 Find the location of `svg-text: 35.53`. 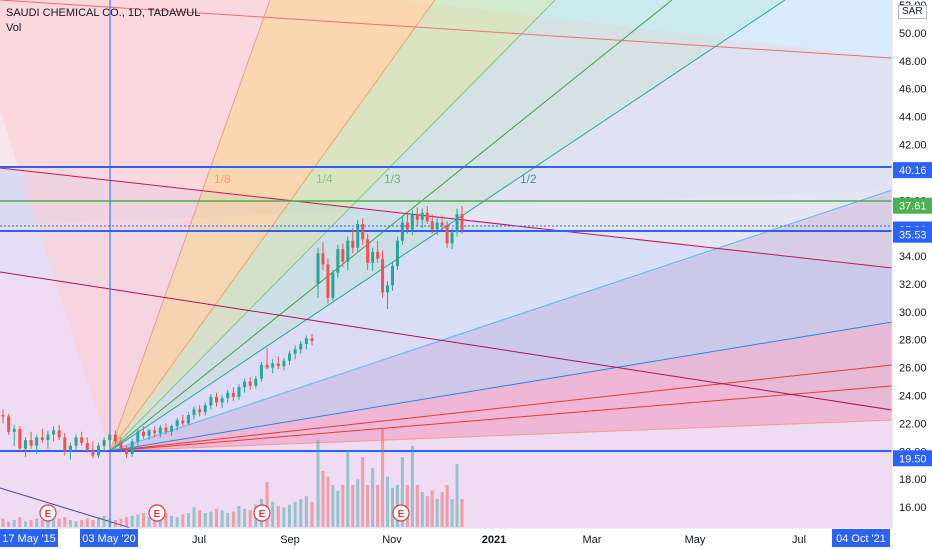

svg-text: 35.53 is located at coordinates (913, 236).